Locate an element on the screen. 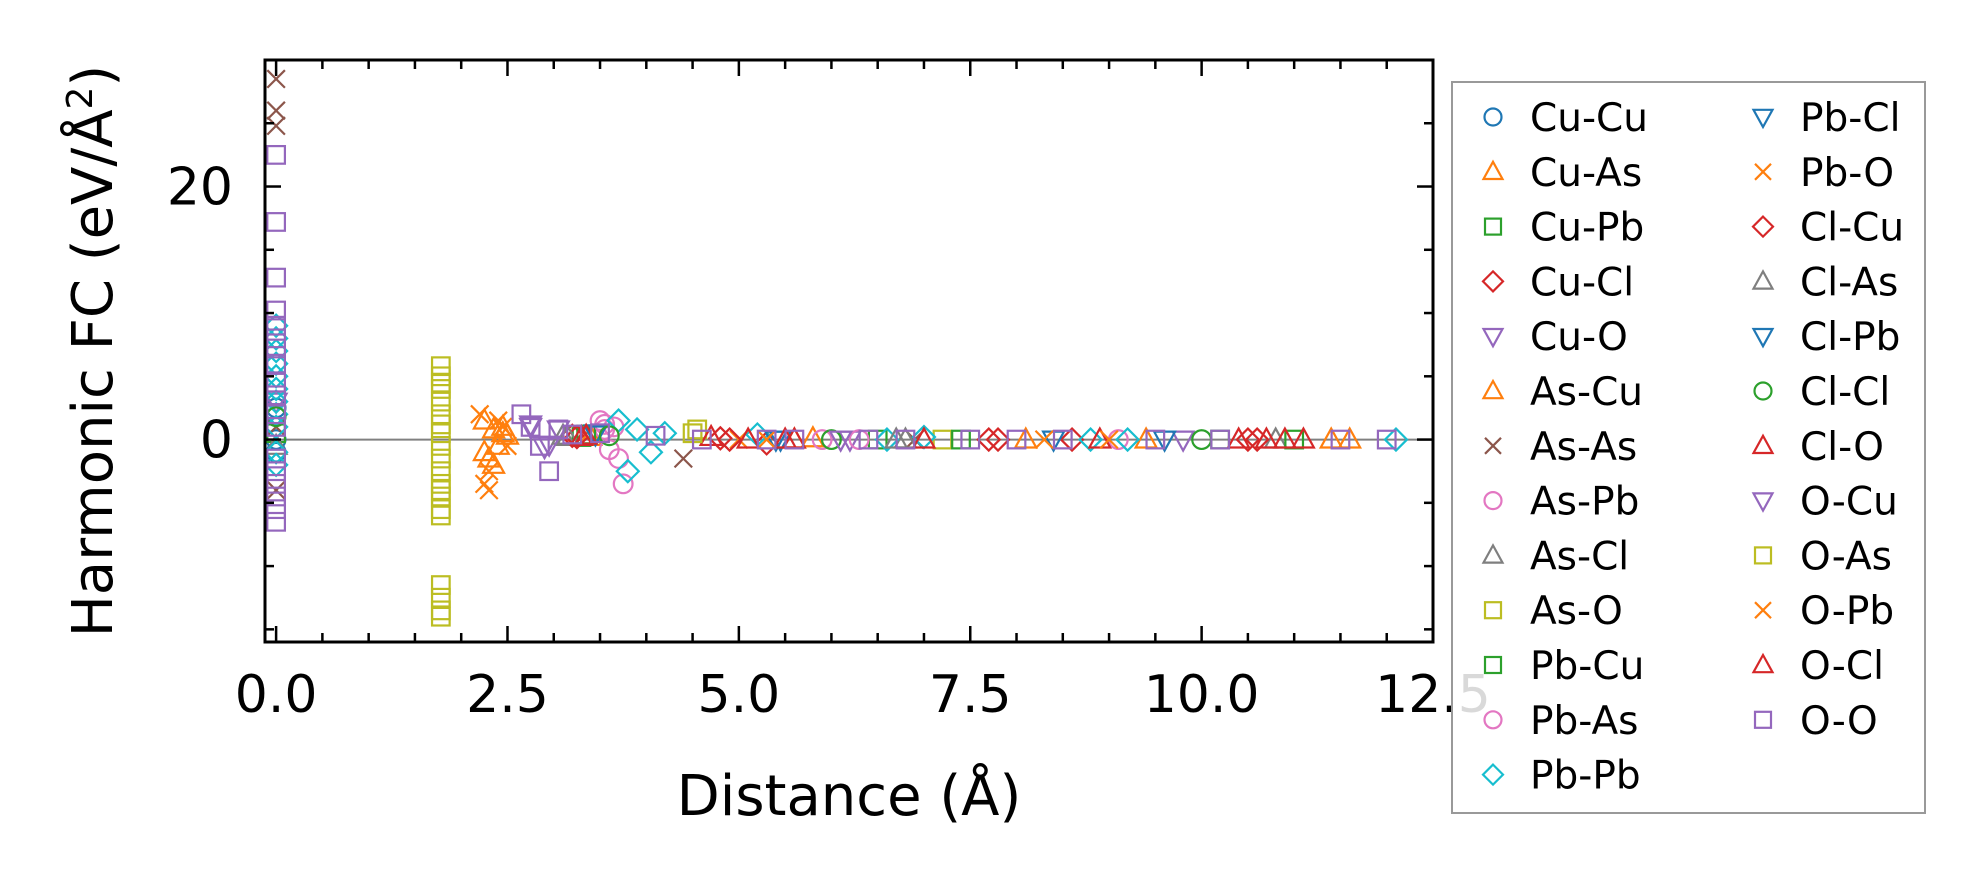 The width and height of the screenshot is (1976, 883). legend-label: Pb-O is located at coordinates (1847, 173).